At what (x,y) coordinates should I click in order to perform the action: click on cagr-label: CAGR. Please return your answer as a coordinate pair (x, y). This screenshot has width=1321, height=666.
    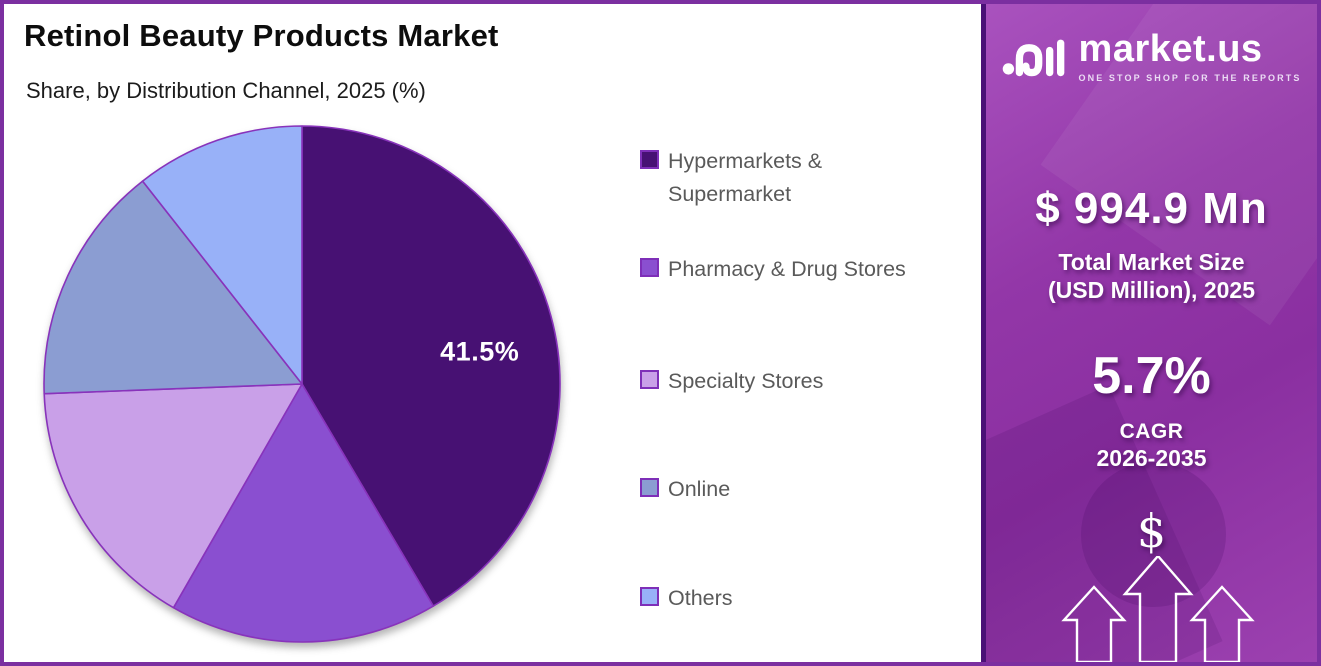
    Looking at the image, I should click on (1151, 431).